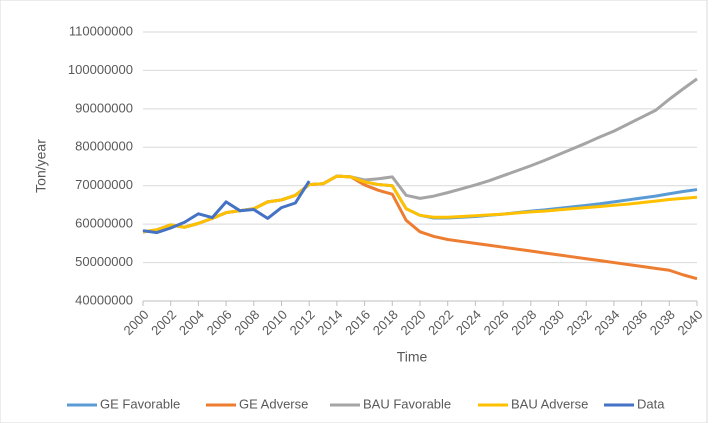  Describe the element at coordinates (104, 146) in the screenshot. I see `y-tick-label: 80000000` at that location.